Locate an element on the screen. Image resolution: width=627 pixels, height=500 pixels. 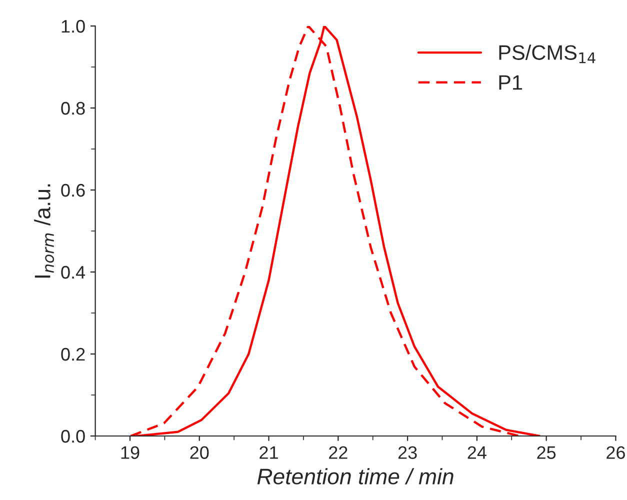
legend-label: PS/CMS$_{14}$ is located at coordinates (547, 54).